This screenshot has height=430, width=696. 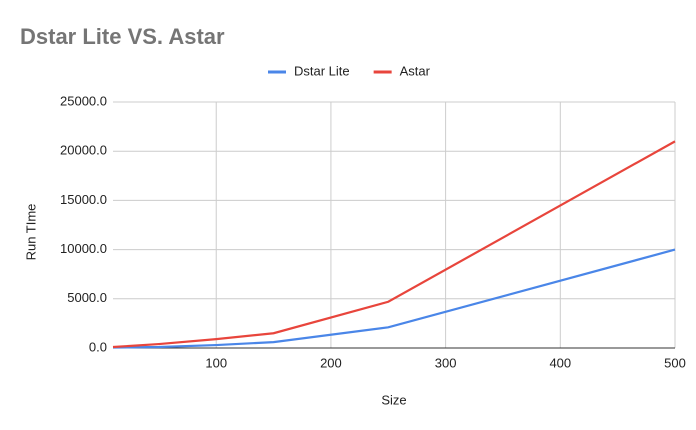 What do you see at coordinates (83, 150) in the screenshot?
I see `y-tick-label: 20000.0` at bounding box center [83, 150].